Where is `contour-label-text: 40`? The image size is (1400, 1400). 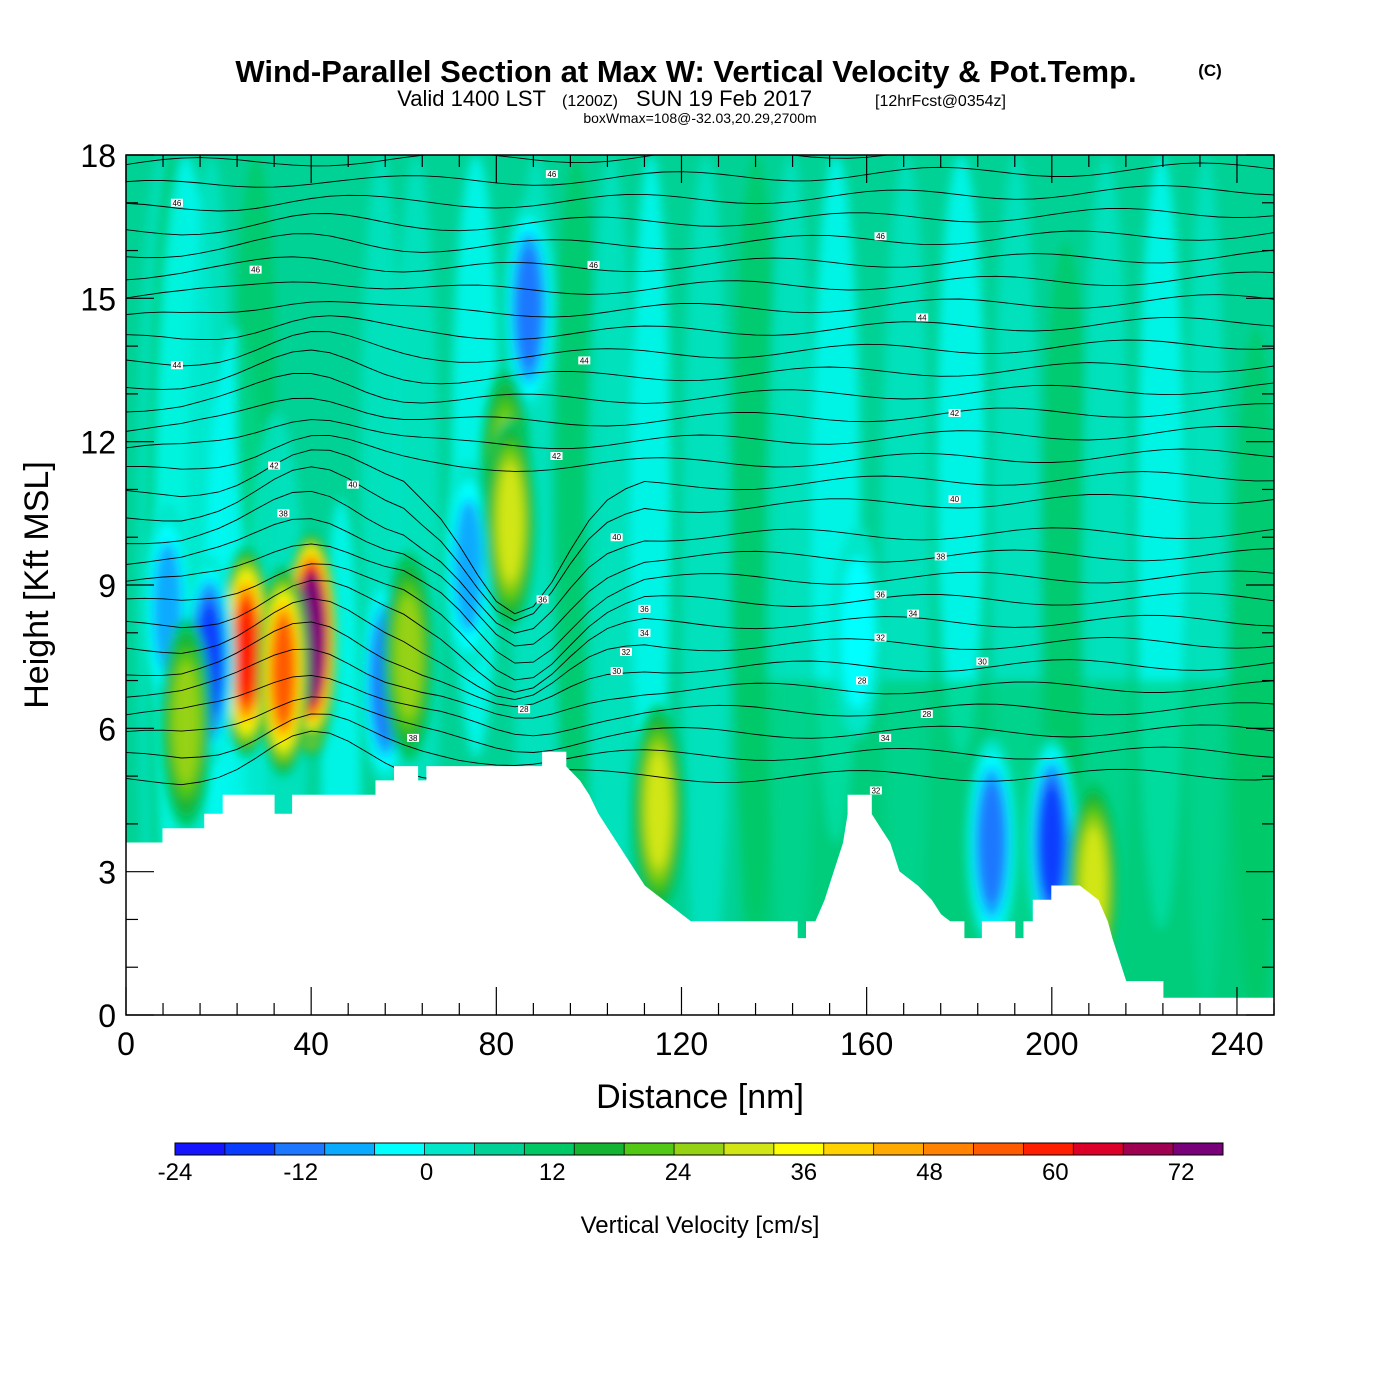
contour-label-text: 40 is located at coordinates (954, 499).